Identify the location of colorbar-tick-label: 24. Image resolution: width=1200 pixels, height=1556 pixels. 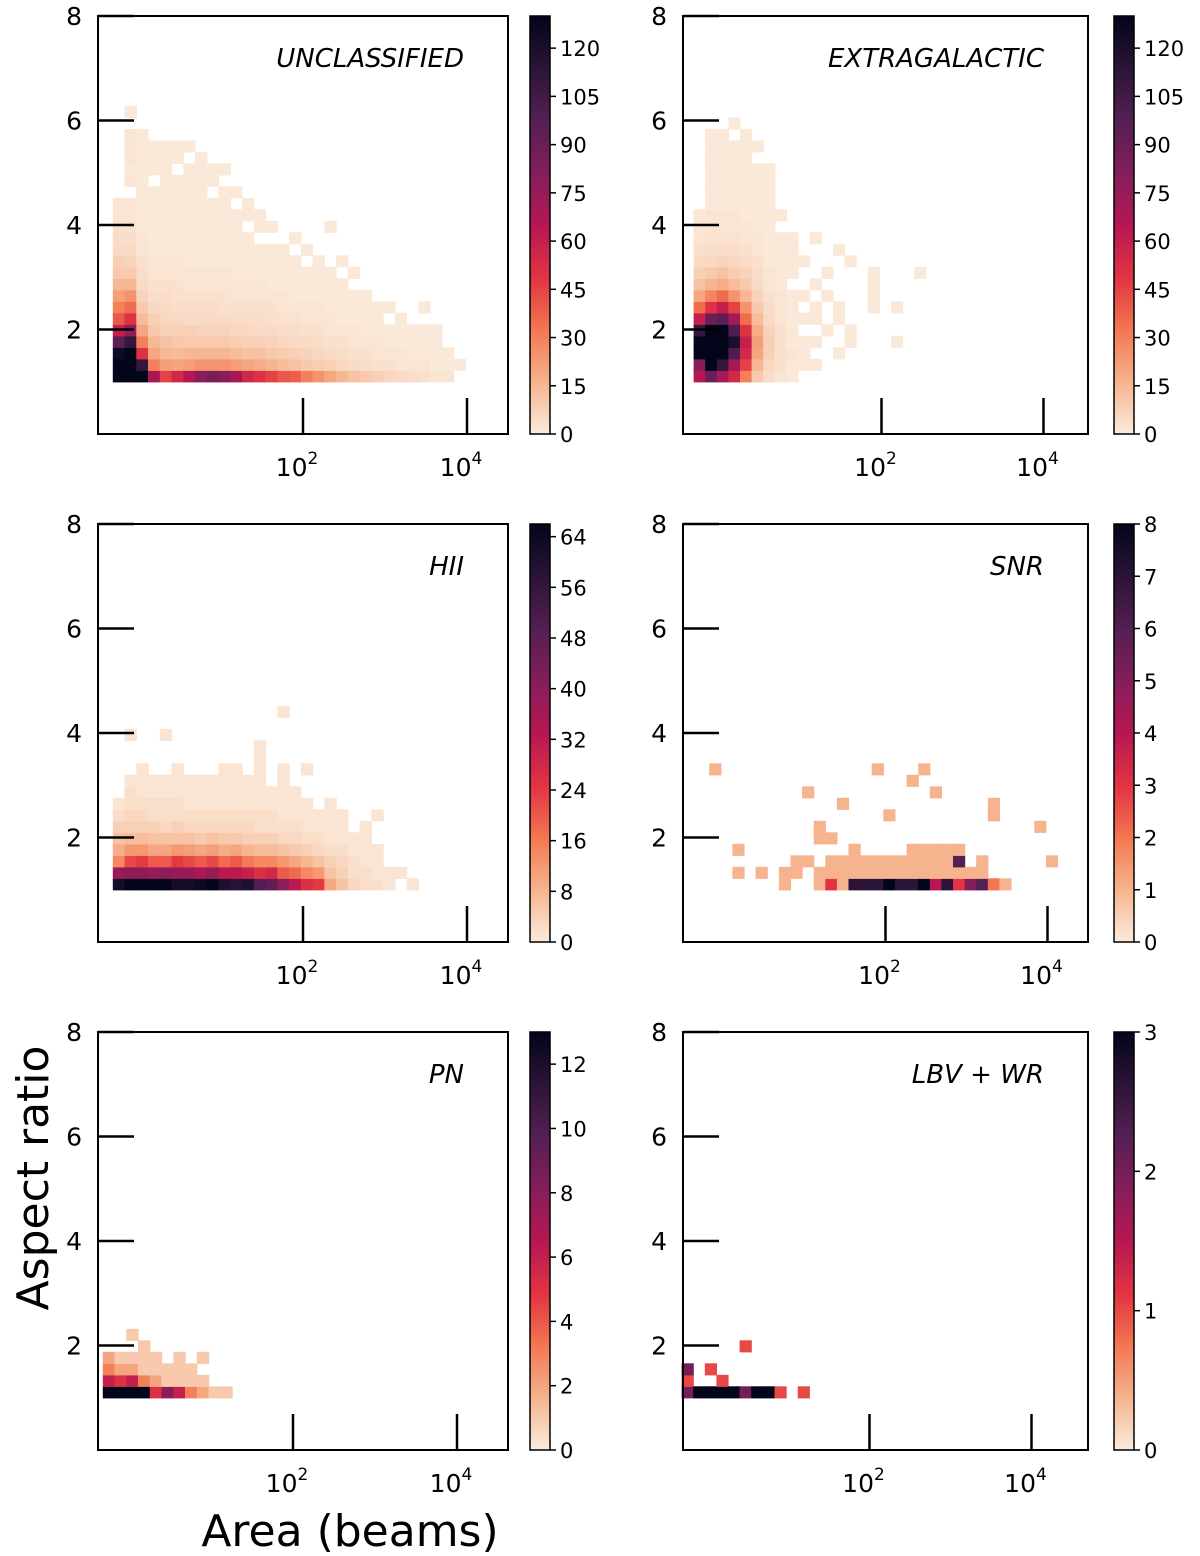
(573, 791).